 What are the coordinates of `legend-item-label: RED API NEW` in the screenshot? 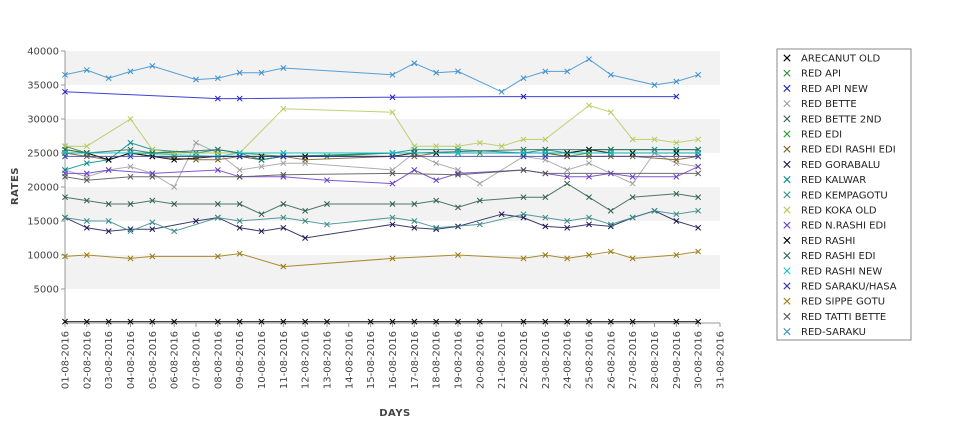 It's located at (834, 89).